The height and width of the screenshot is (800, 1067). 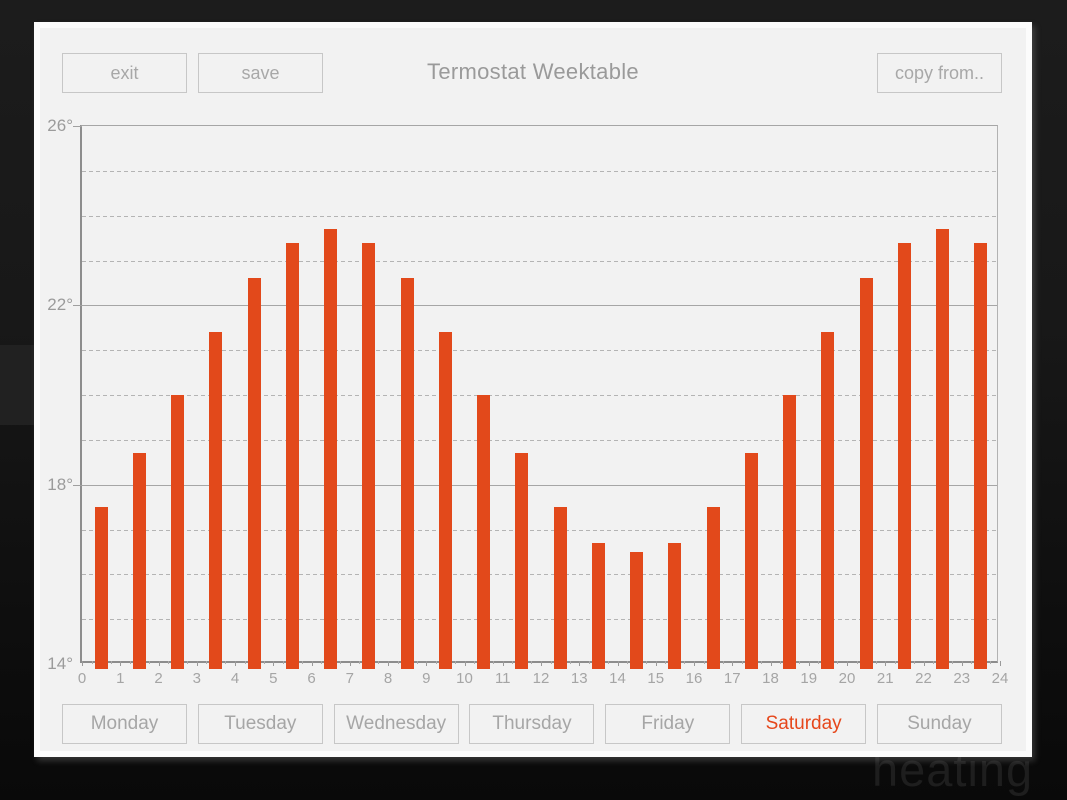 What do you see at coordinates (158, 678) in the screenshot?
I see `x-axis-label: 2` at bounding box center [158, 678].